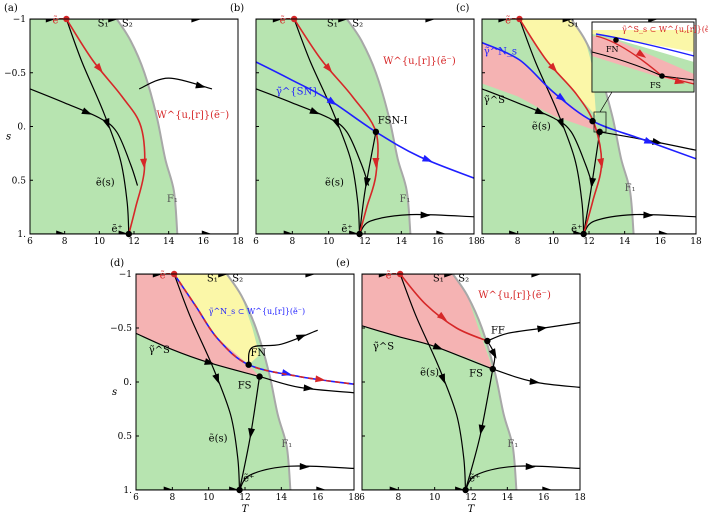 The width and height of the screenshot is (708, 515). What do you see at coordinates (606, 102) in the screenshot?
I see `zoom-connector` at bounding box center [606, 102].